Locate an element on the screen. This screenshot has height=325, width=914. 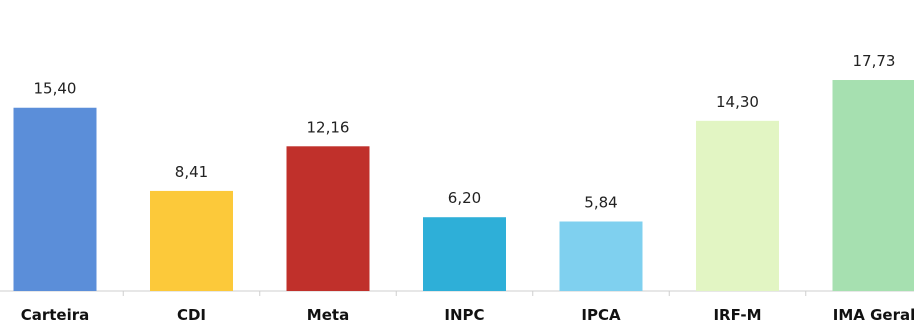
bar-carteira is located at coordinates (55, 199).